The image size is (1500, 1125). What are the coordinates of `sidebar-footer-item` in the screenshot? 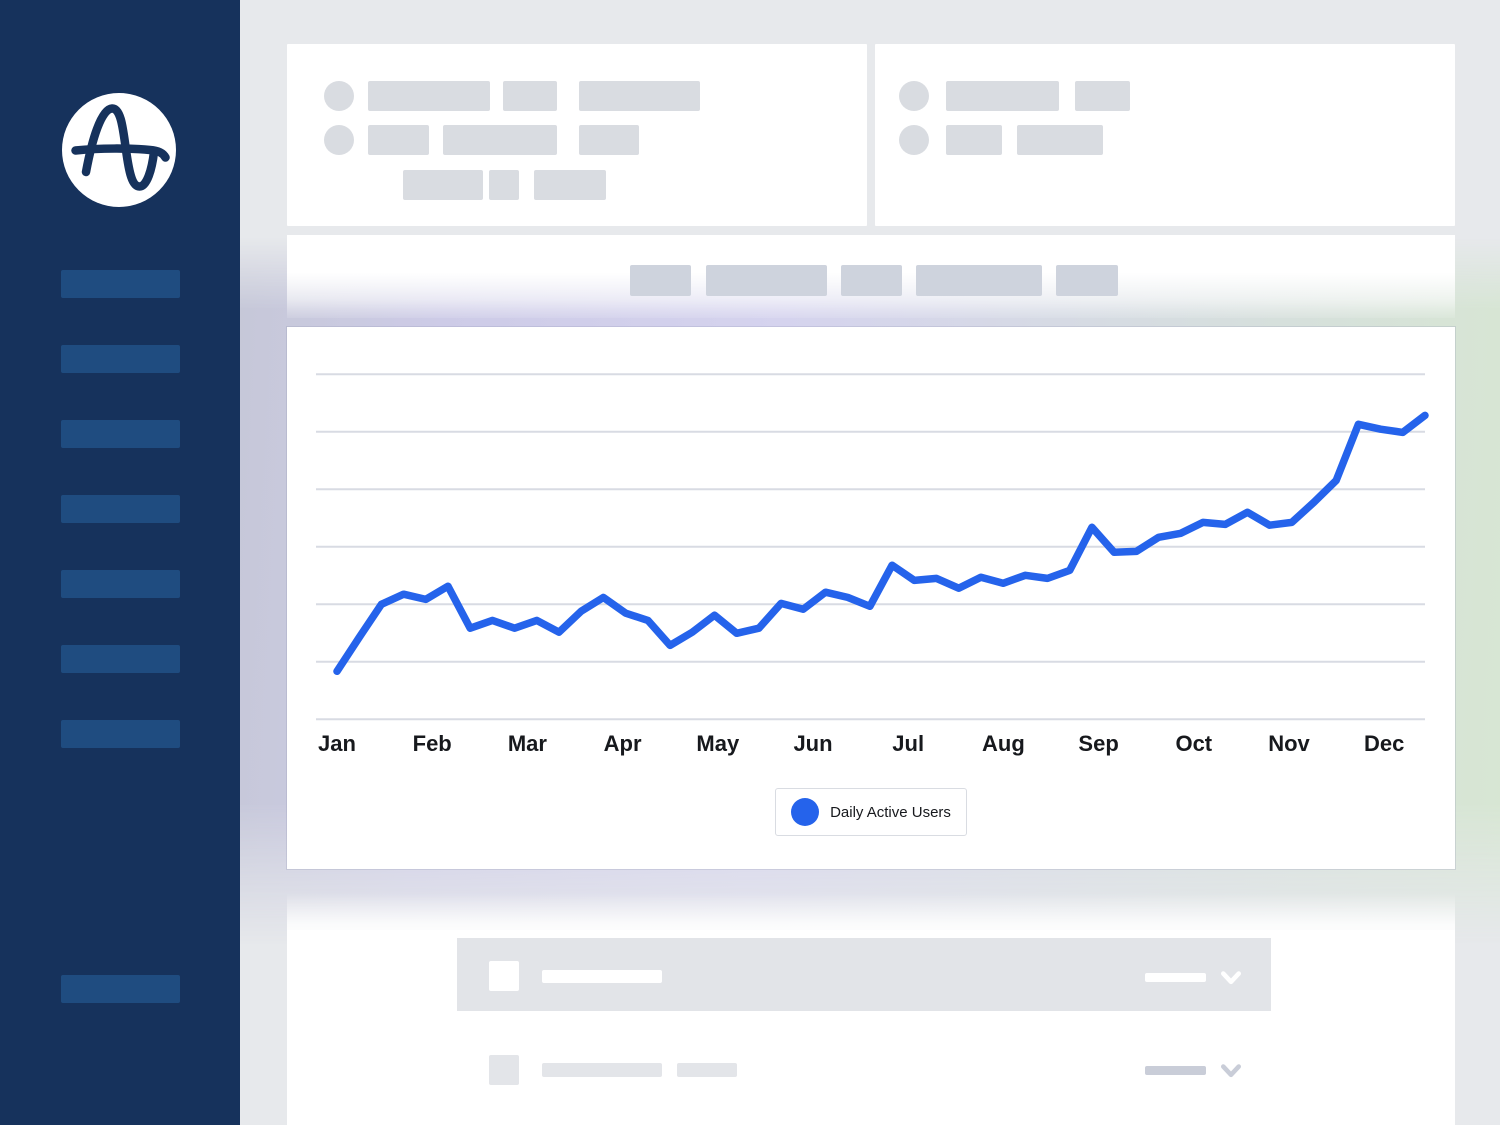 It's located at (120, 989).